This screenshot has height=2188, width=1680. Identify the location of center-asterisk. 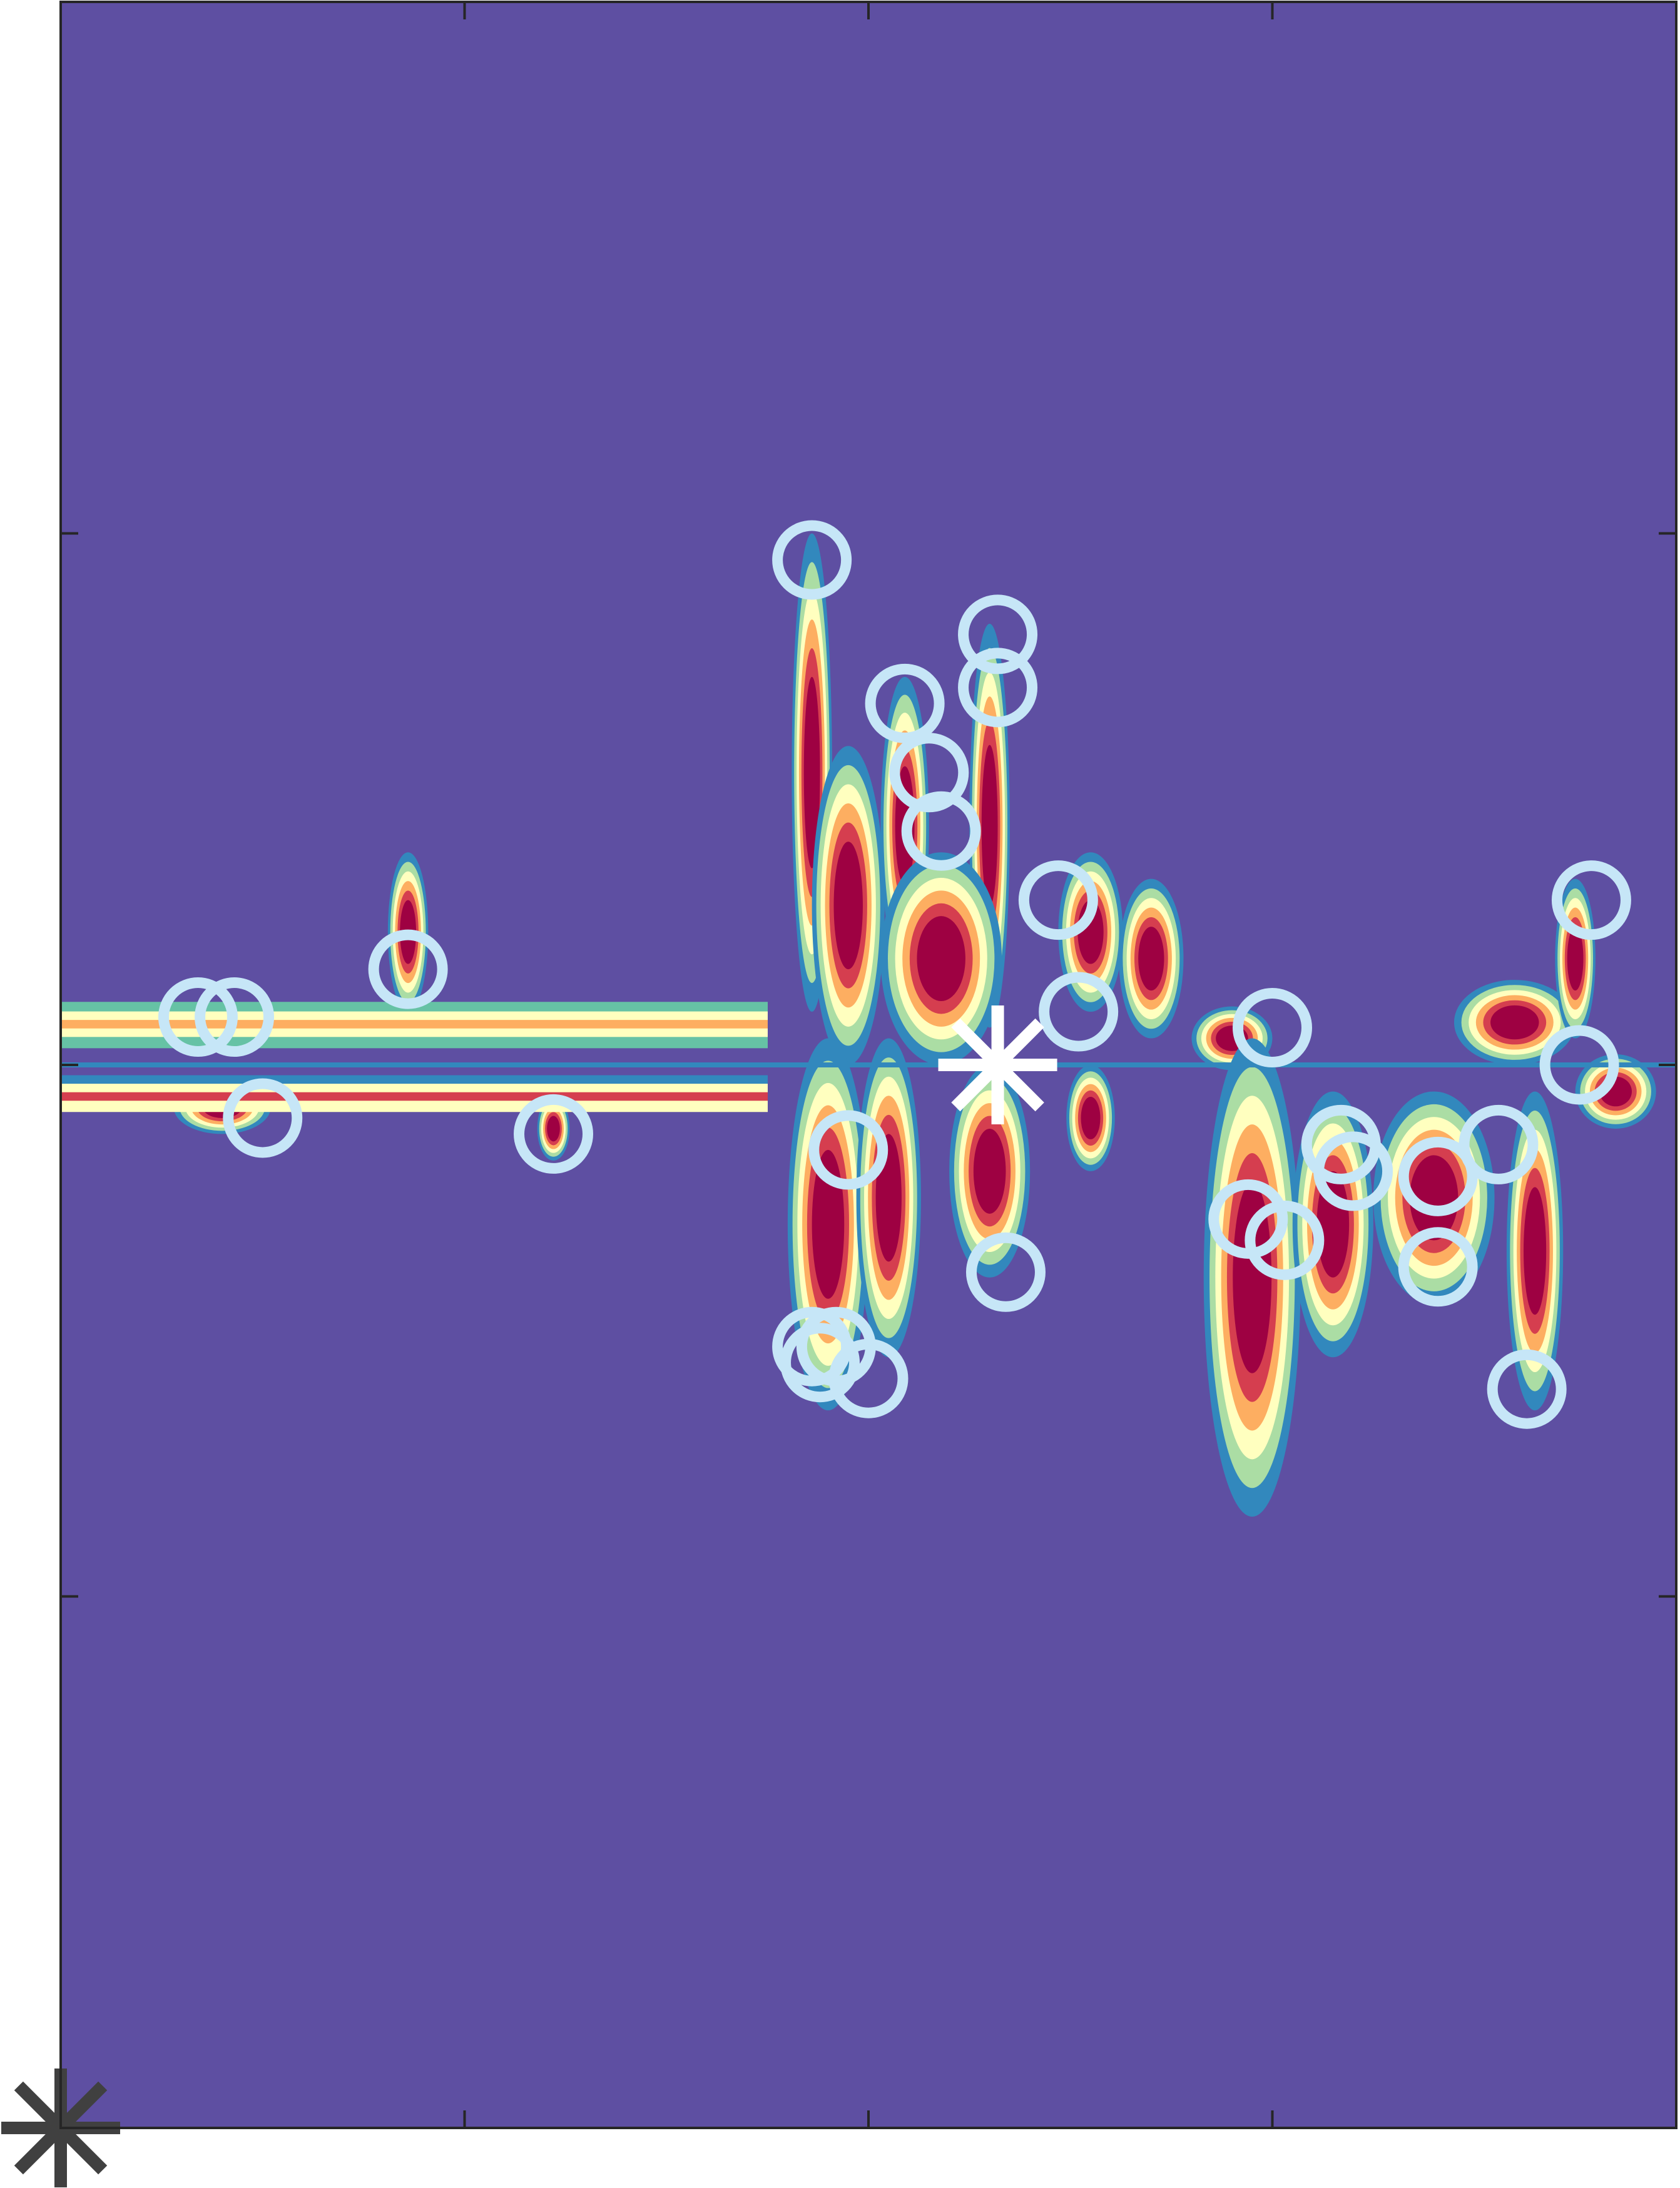
(997, 1064).